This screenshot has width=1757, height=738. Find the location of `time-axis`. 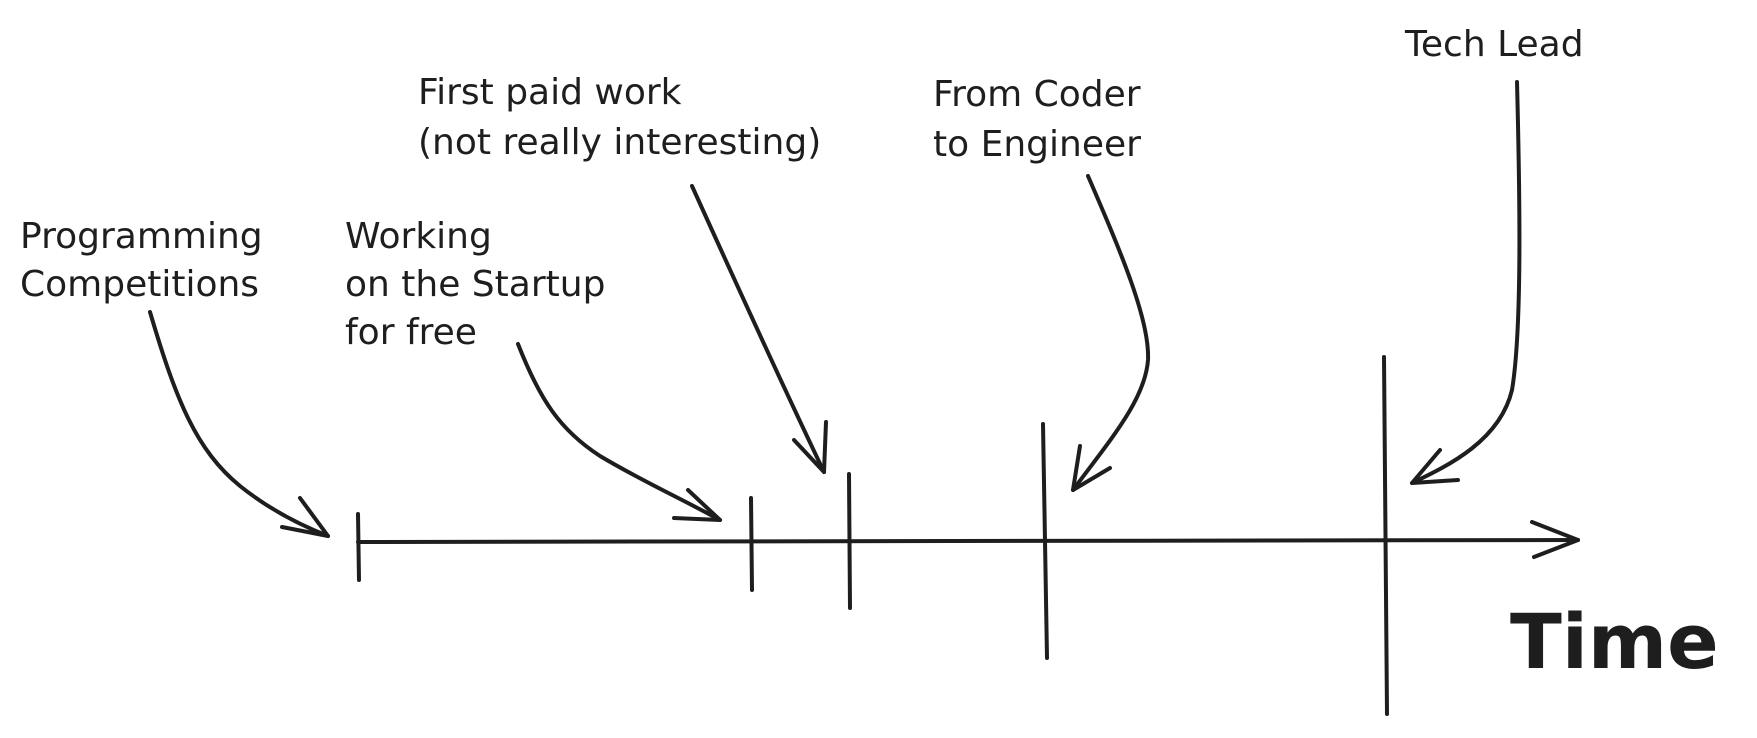

time-axis is located at coordinates (968, 539).